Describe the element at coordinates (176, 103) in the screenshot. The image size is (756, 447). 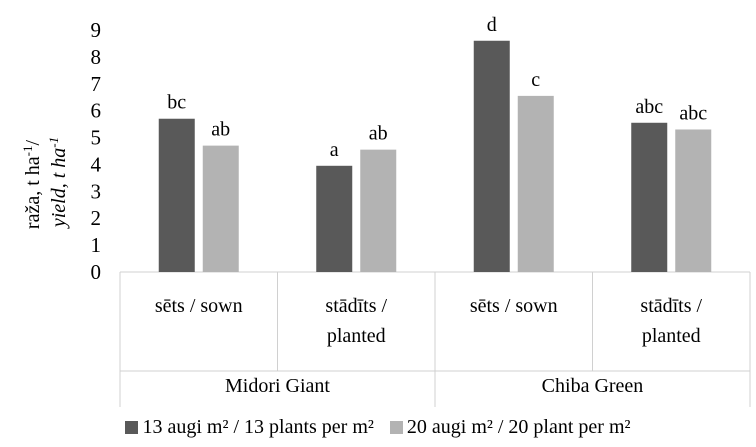
I see `data-label-series-1-cat-1: bc` at that location.